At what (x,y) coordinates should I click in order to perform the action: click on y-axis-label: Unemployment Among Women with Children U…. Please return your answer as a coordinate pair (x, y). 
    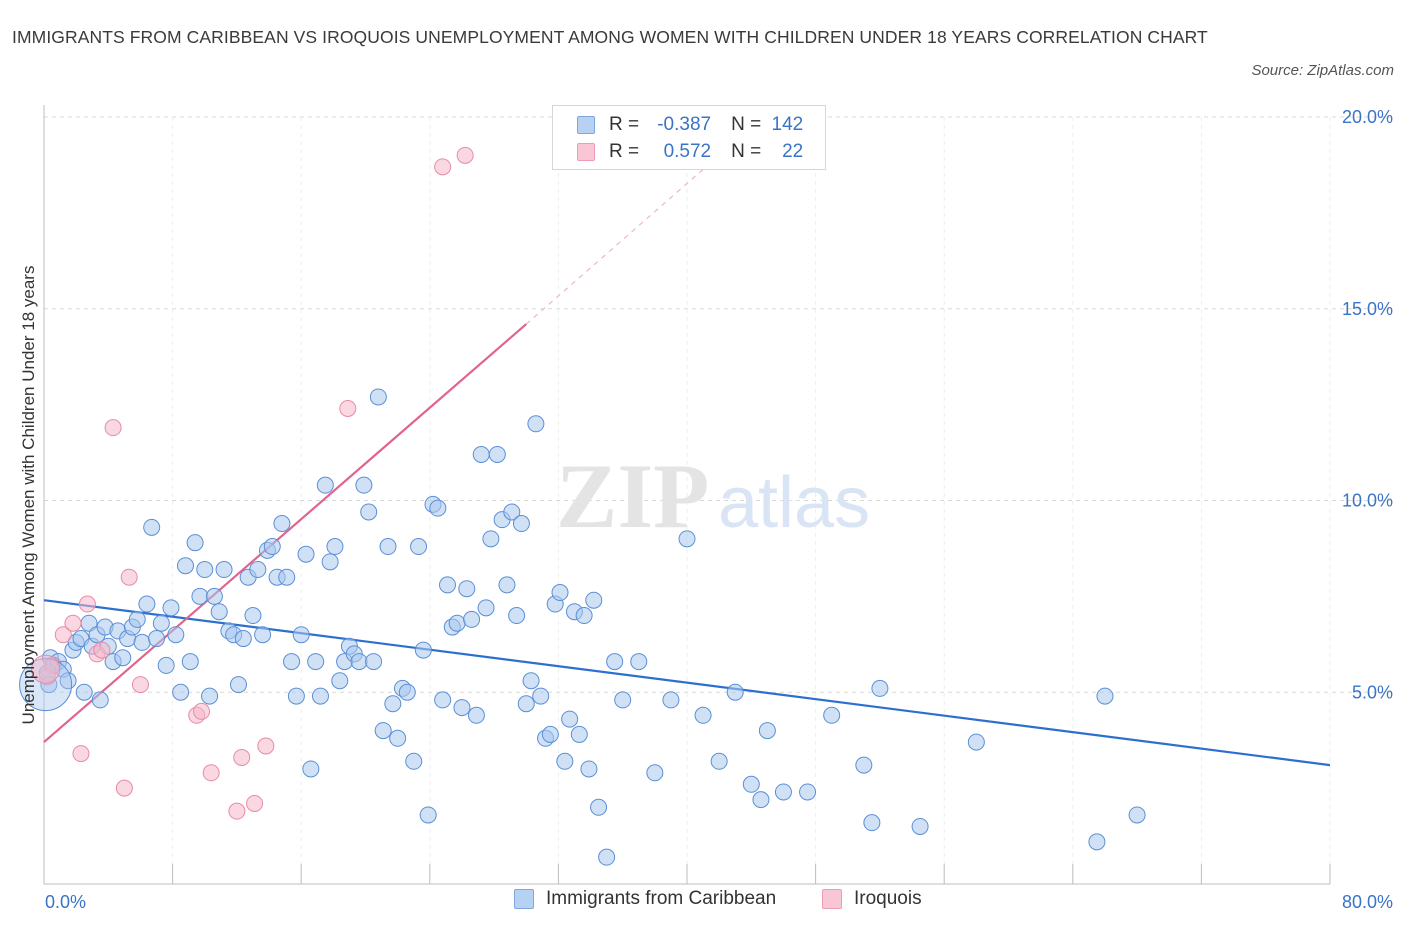
    Looking at the image, I should click on (28, 495).